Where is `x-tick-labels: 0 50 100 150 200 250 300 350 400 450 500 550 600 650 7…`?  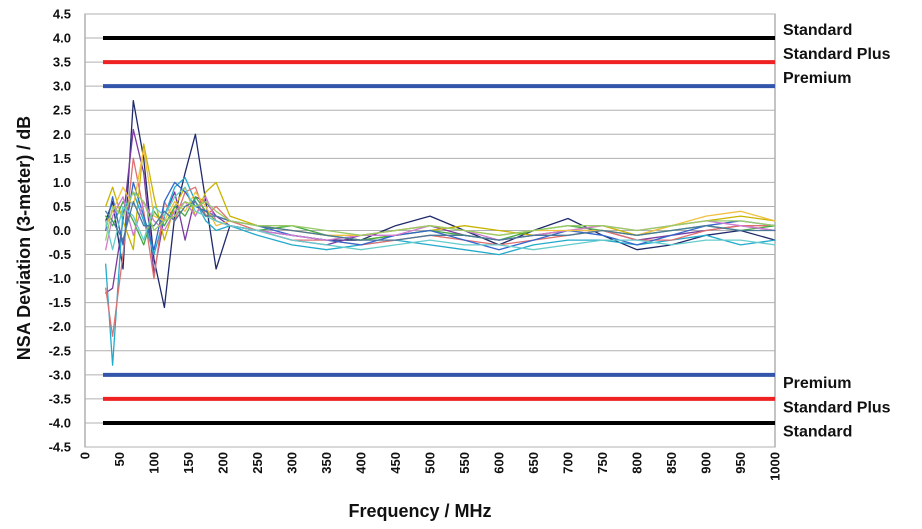 x-tick-labels: 0 50 100 150 200 250 300 350 400 450 500 550 600 650 7… is located at coordinates (430, 466).